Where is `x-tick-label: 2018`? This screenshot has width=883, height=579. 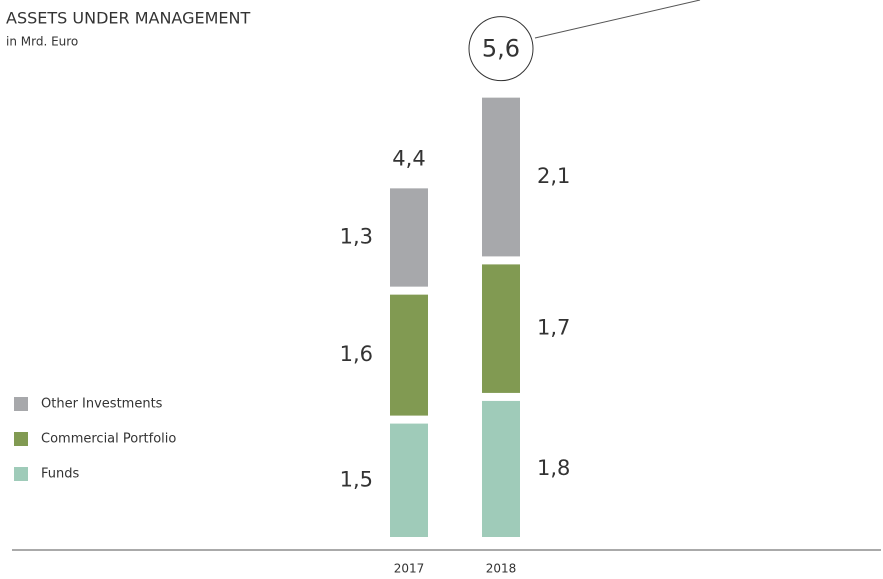
x-tick-label: 2018 is located at coordinates (501, 569).